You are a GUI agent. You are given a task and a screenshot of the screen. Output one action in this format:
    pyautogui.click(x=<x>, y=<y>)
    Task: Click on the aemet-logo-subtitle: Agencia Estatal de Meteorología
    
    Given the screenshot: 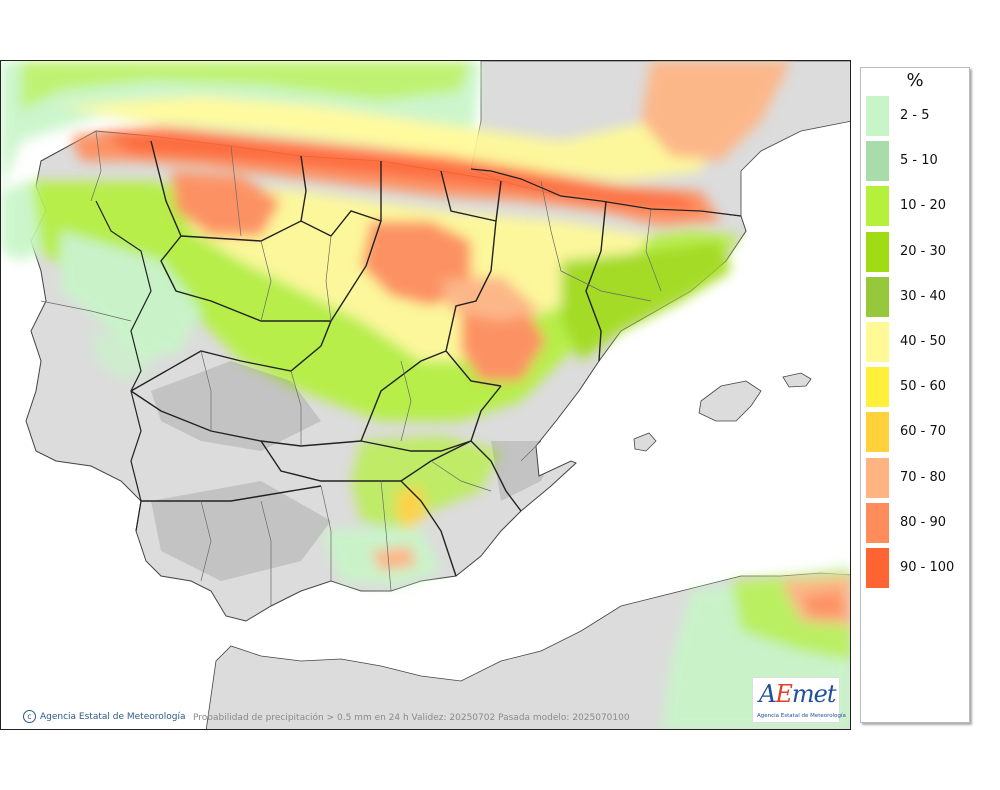 What is the action you would take?
    pyautogui.click(x=801, y=716)
    